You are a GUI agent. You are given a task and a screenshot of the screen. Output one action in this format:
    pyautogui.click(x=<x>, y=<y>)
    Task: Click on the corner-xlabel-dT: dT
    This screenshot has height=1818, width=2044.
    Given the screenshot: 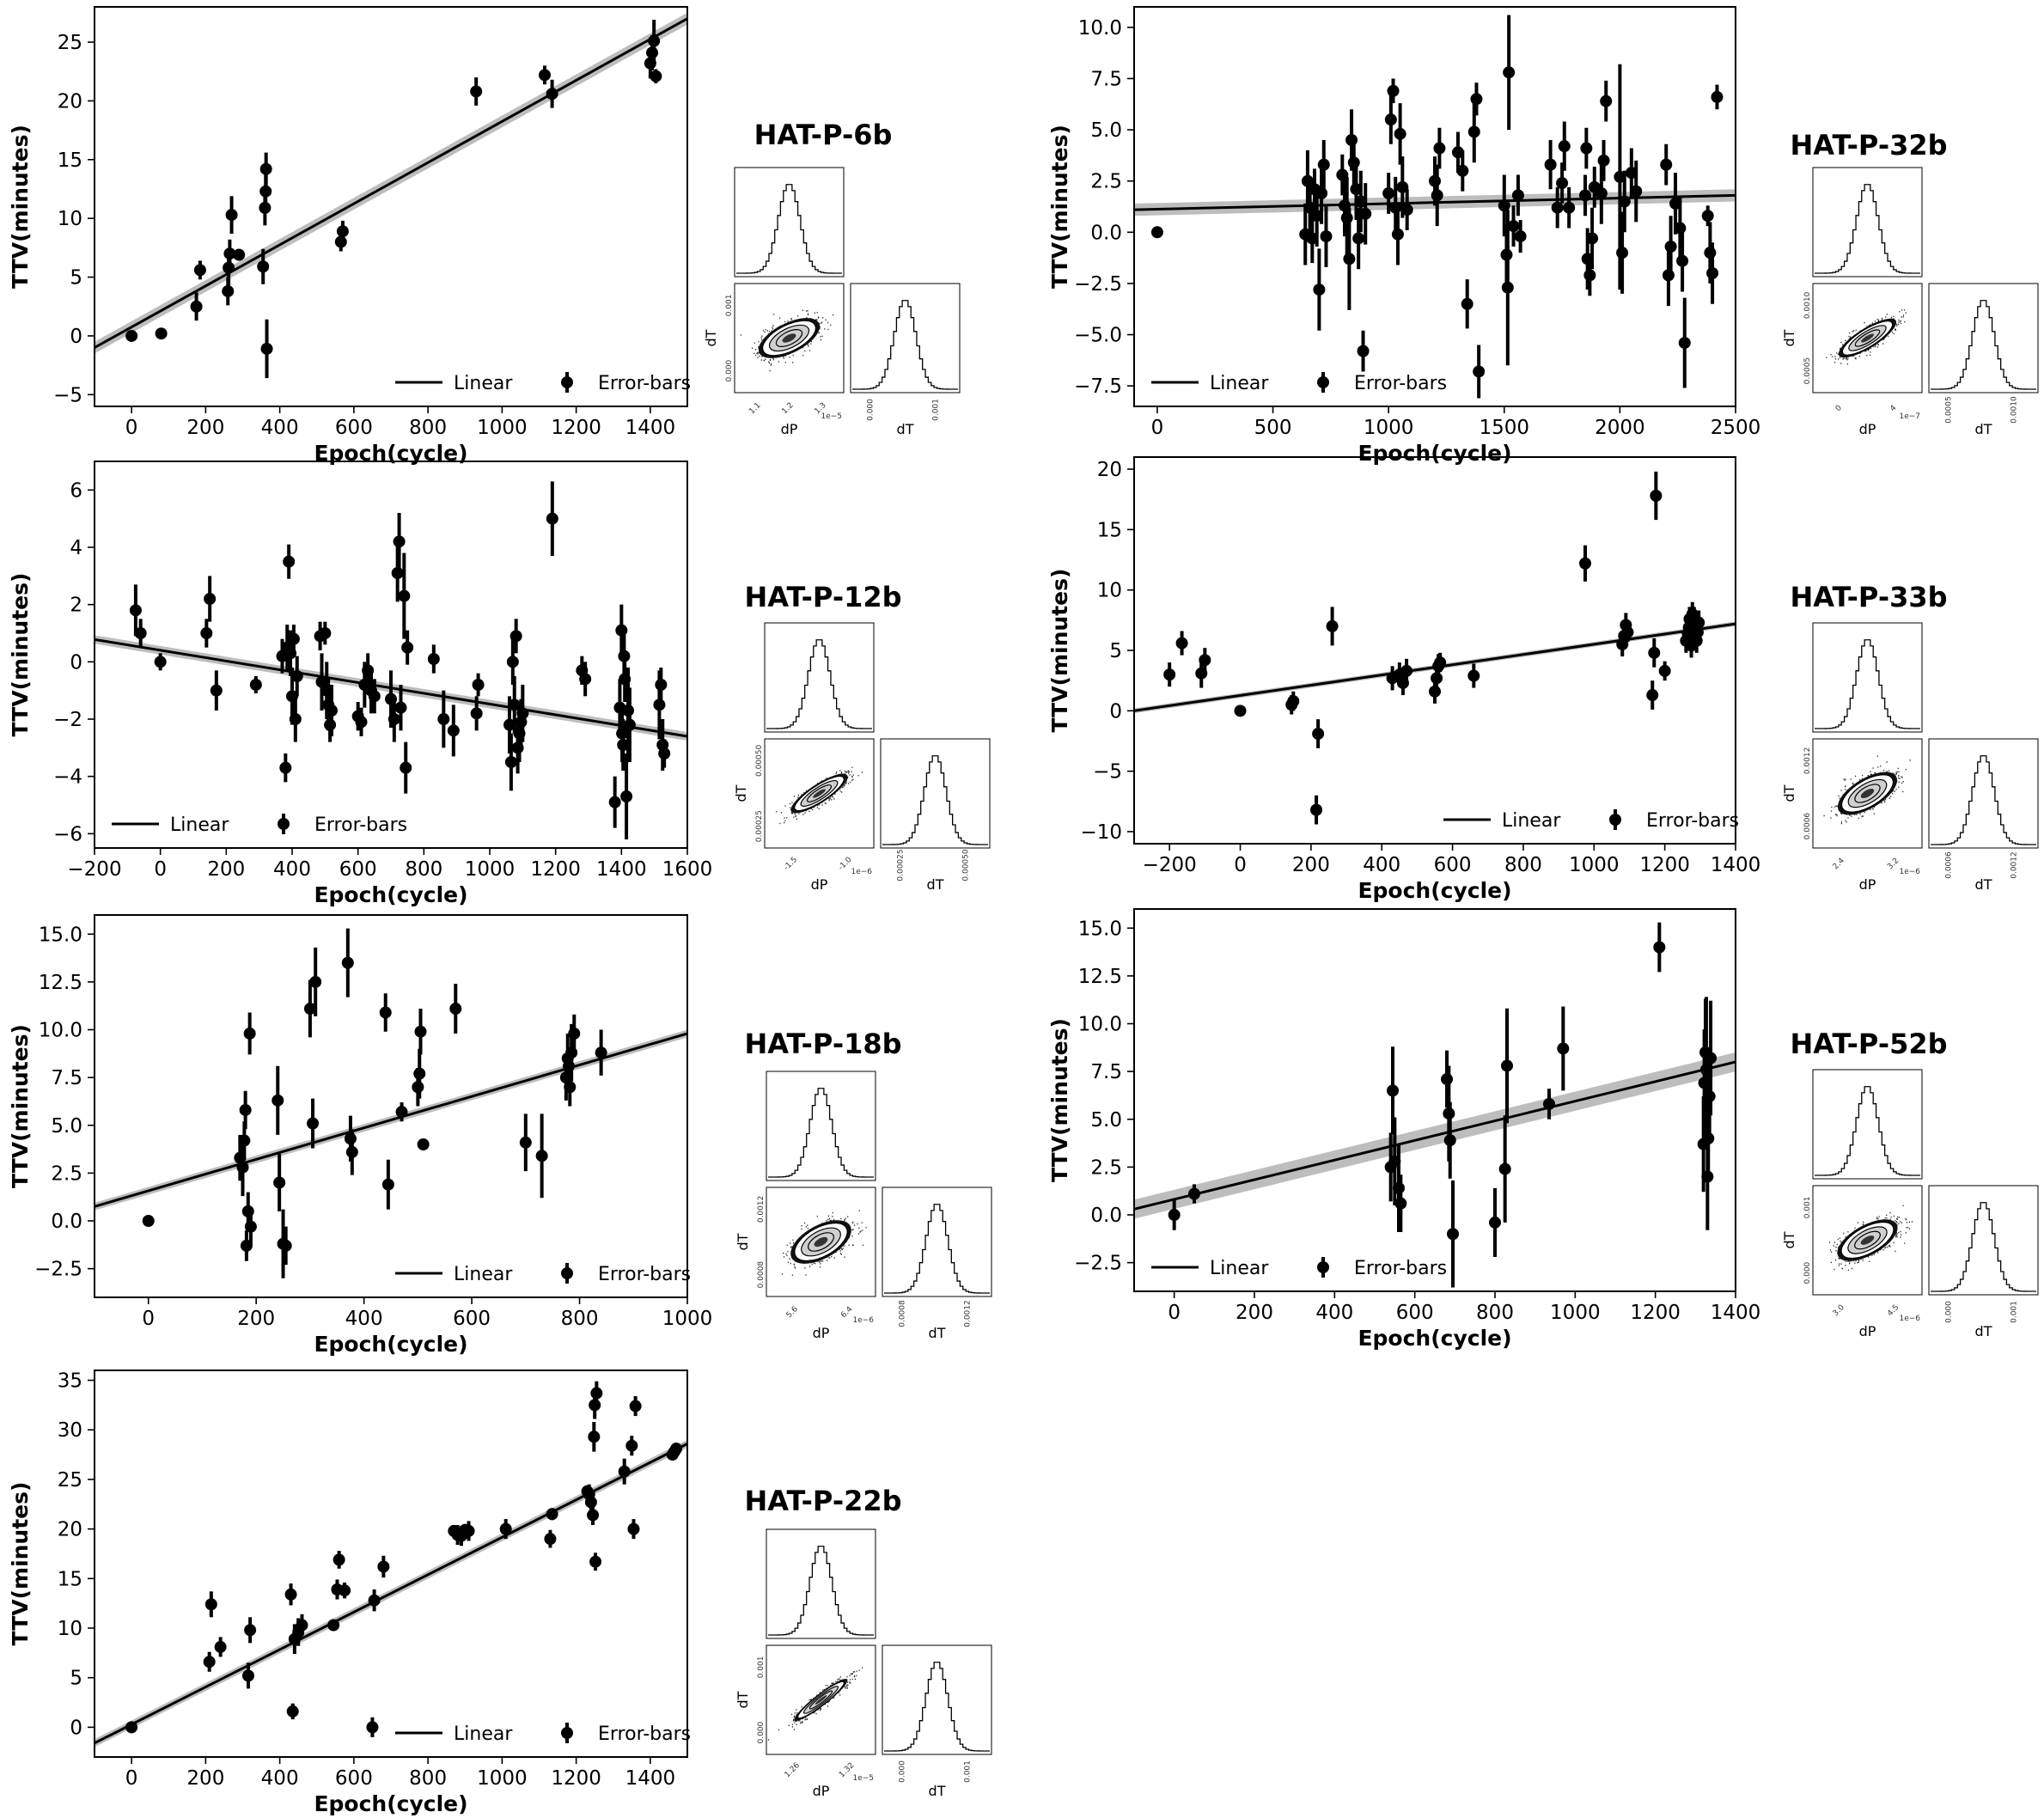 What is the action you would take?
    pyautogui.click(x=1983, y=884)
    